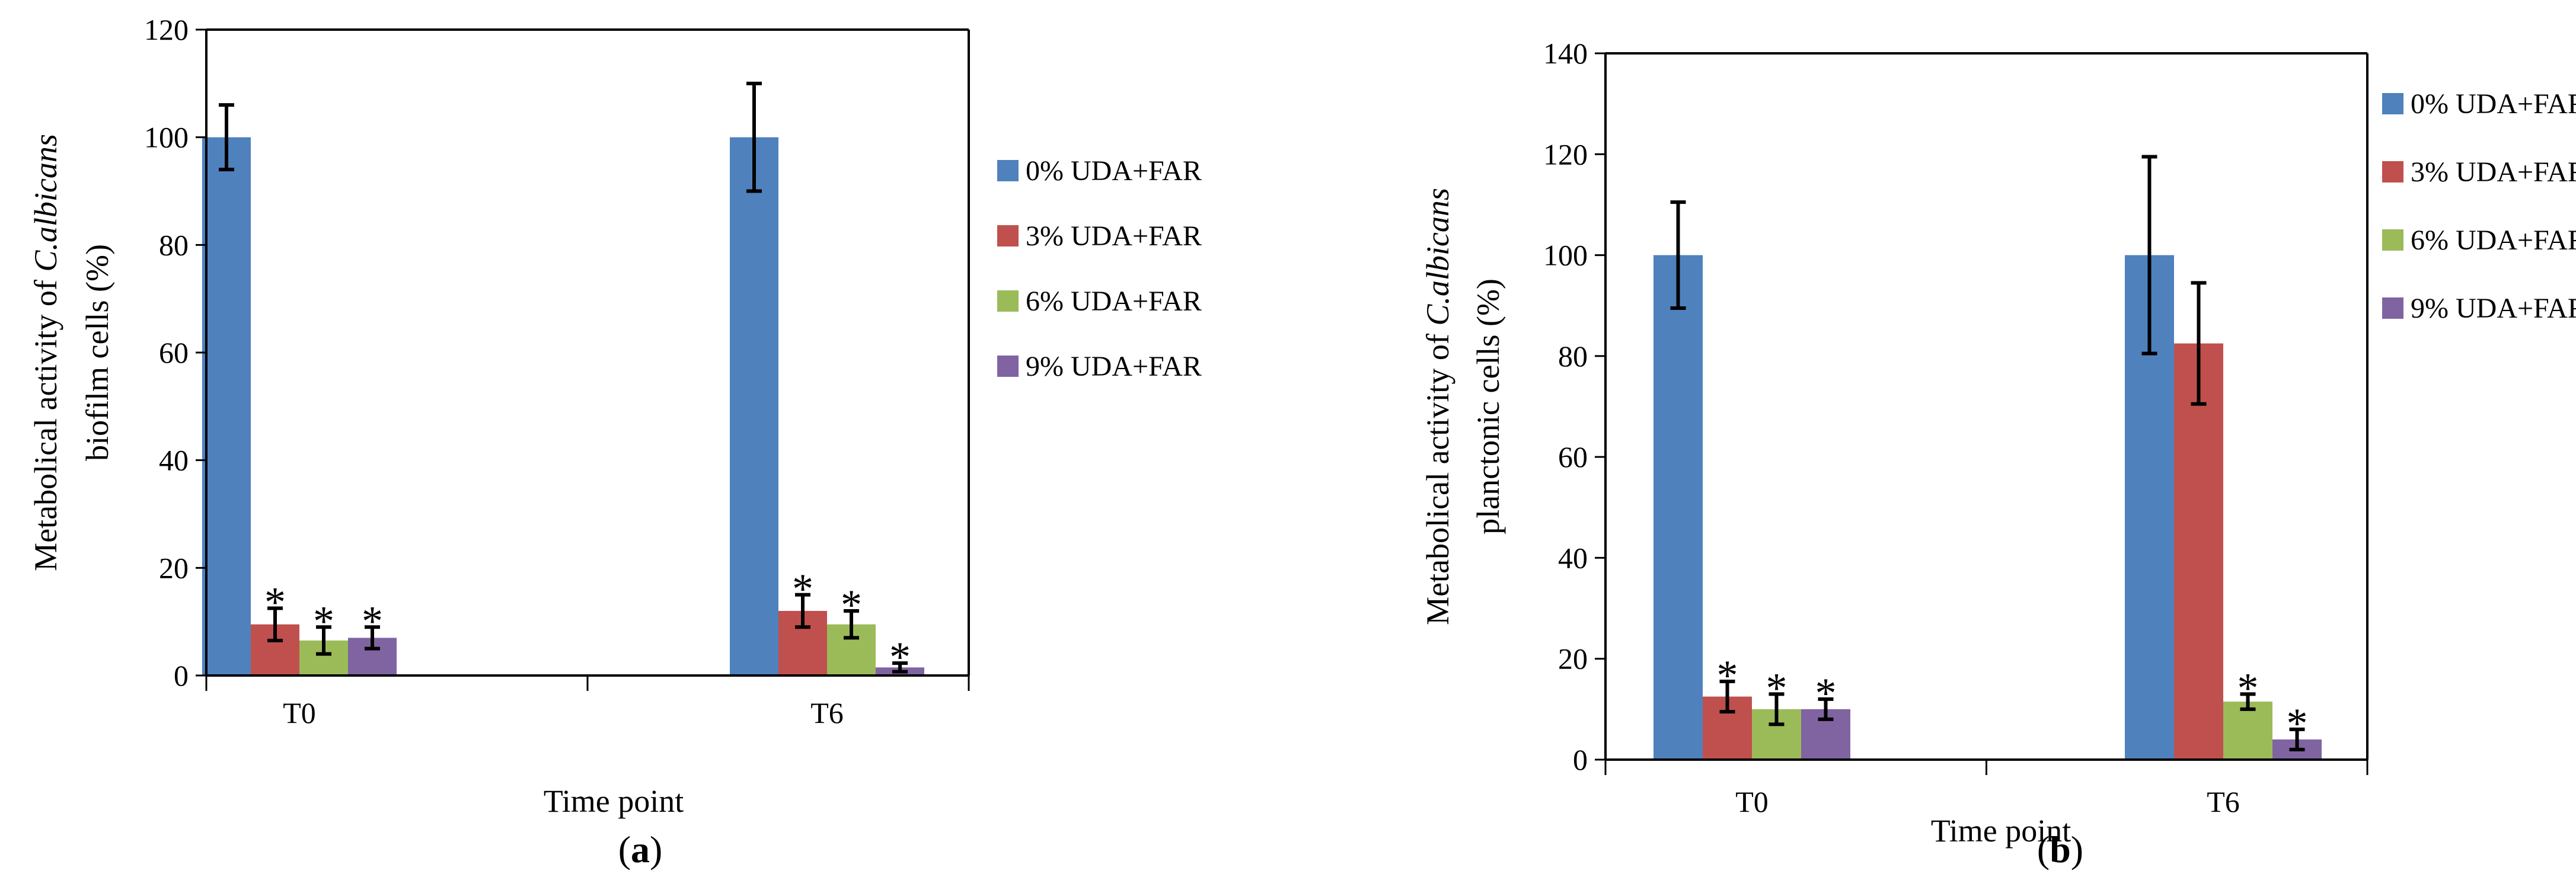  Describe the element at coordinates (1565, 54) in the screenshot. I see `y-tick-label: 140` at that location.